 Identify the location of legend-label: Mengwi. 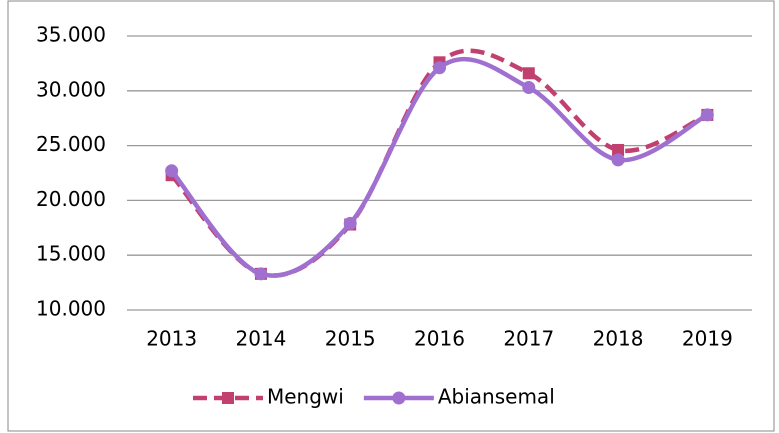
(305, 397).